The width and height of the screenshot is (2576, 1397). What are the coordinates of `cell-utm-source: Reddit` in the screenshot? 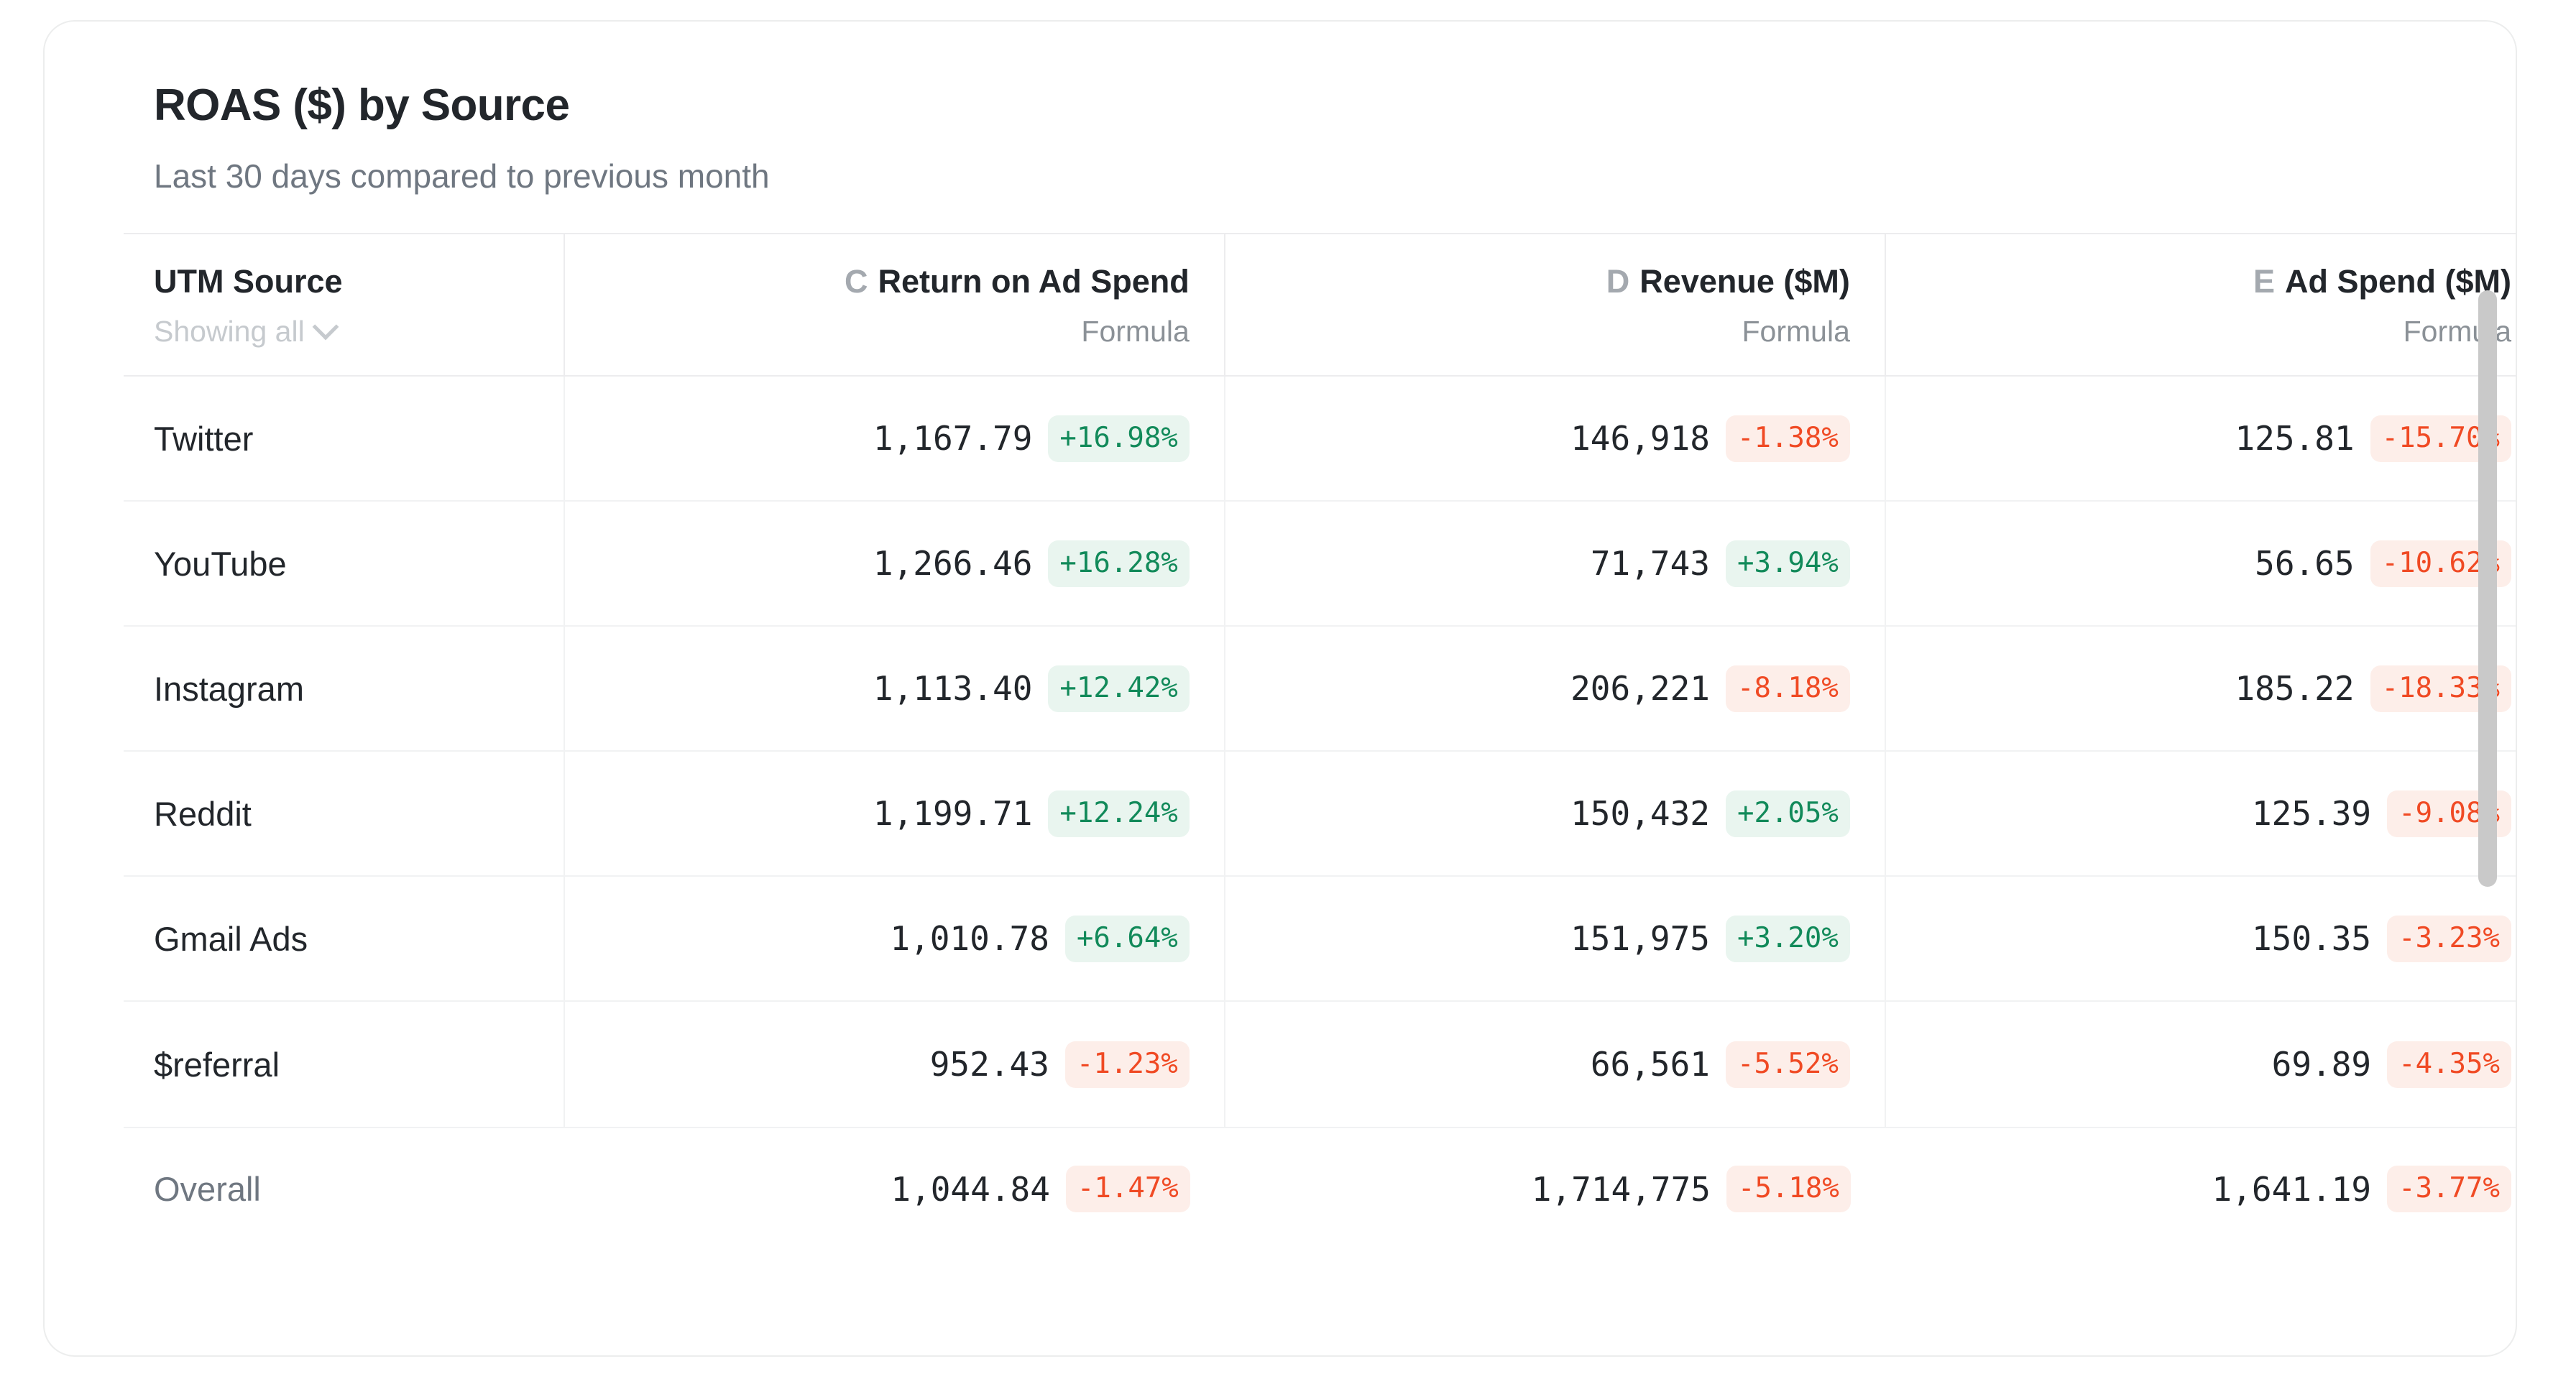 It's located at (344, 814).